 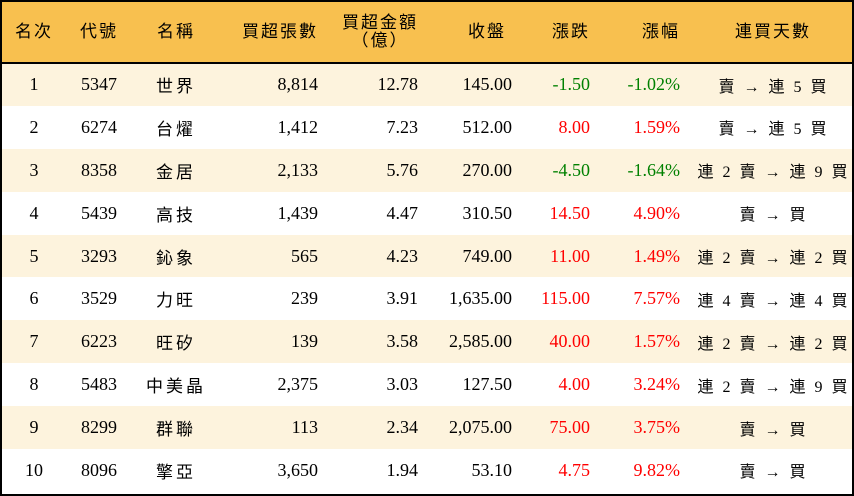 I want to click on cell-change: 14.50, so click(x=570, y=212).